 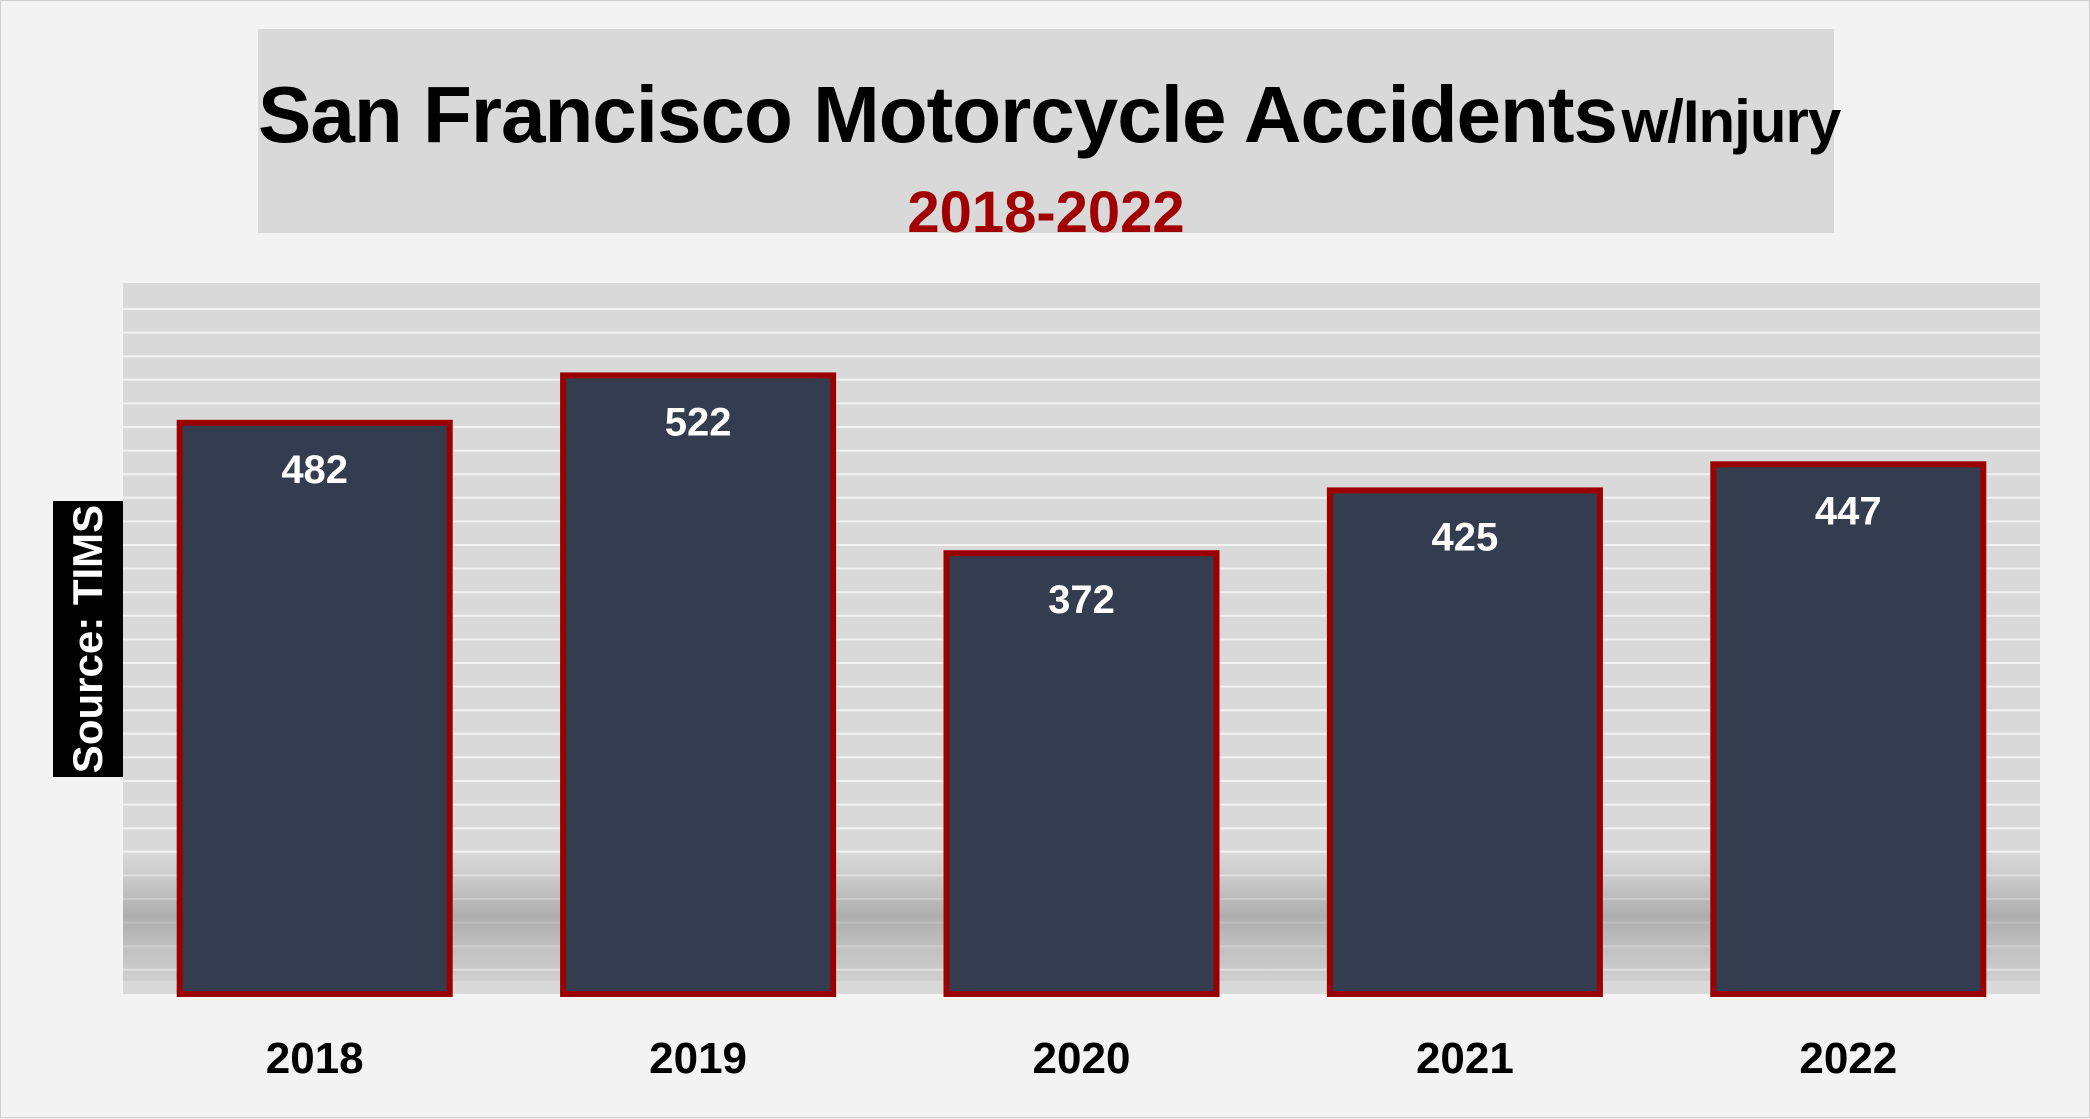 I want to click on source-badge: Source: TIMS, so click(x=88, y=639).